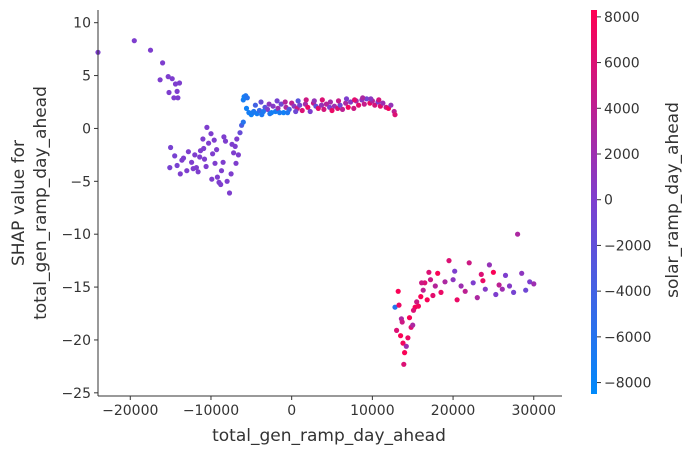 The width and height of the screenshot is (692, 454). What do you see at coordinates (594, 202) in the screenshot?
I see `colorbar` at bounding box center [594, 202].